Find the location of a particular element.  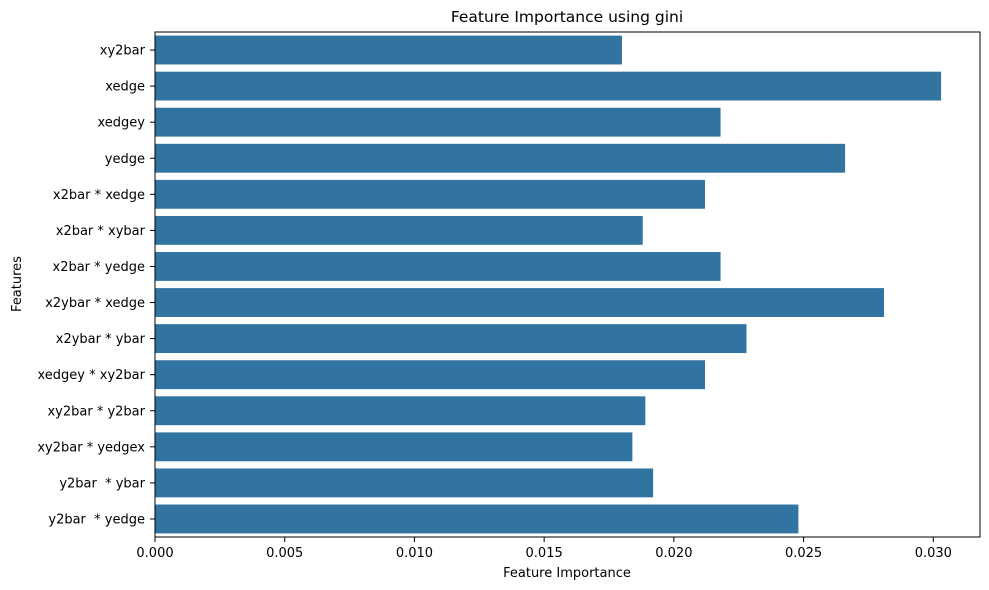

x-tick-label-3: 0.015 is located at coordinates (544, 553).